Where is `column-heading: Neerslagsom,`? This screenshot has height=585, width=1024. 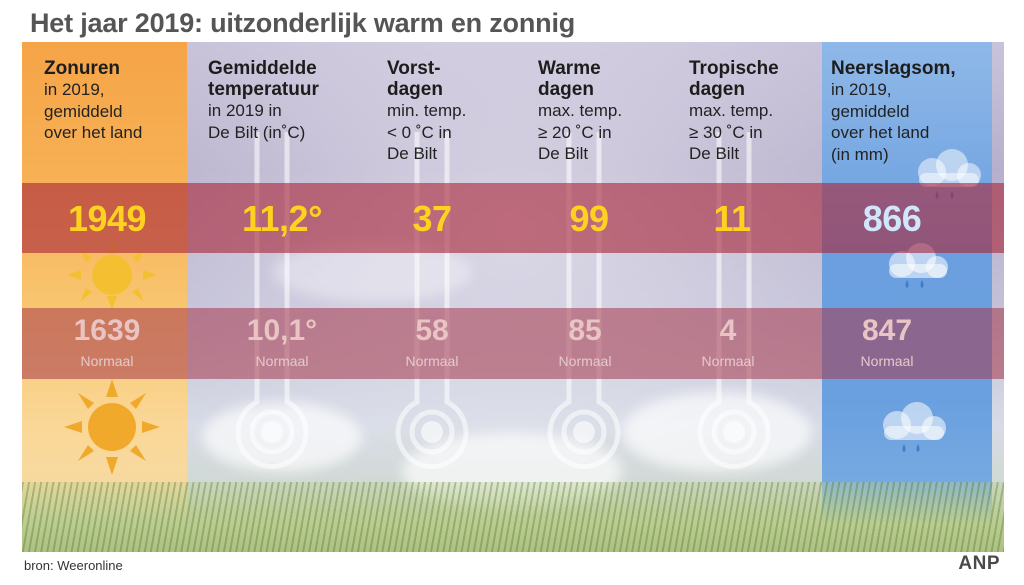
column-heading: Neerslagsom, is located at coordinates (893, 68).